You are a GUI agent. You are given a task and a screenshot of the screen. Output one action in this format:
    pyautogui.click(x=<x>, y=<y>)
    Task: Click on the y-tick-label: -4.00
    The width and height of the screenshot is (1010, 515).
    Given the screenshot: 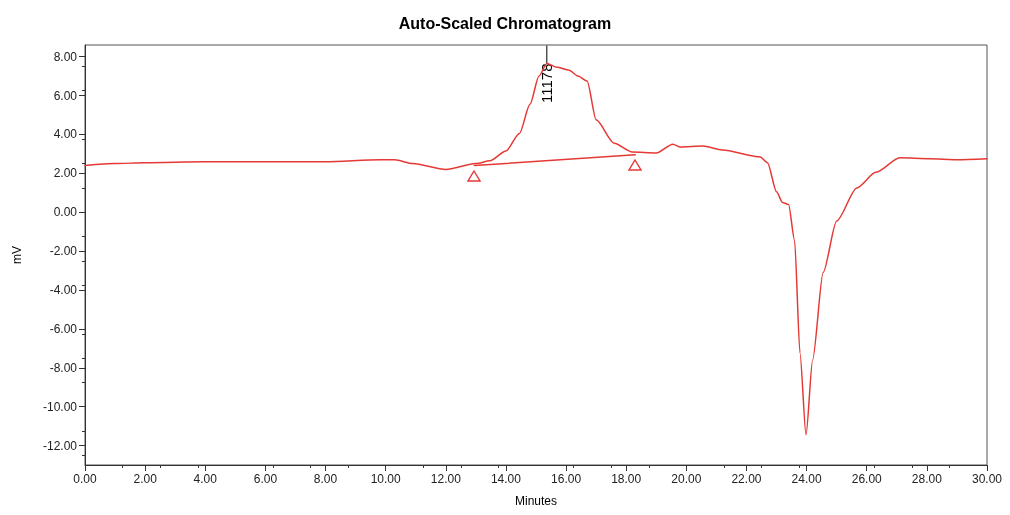 What is the action you would take?
    pyautogui.click(x=63, y=290)
    